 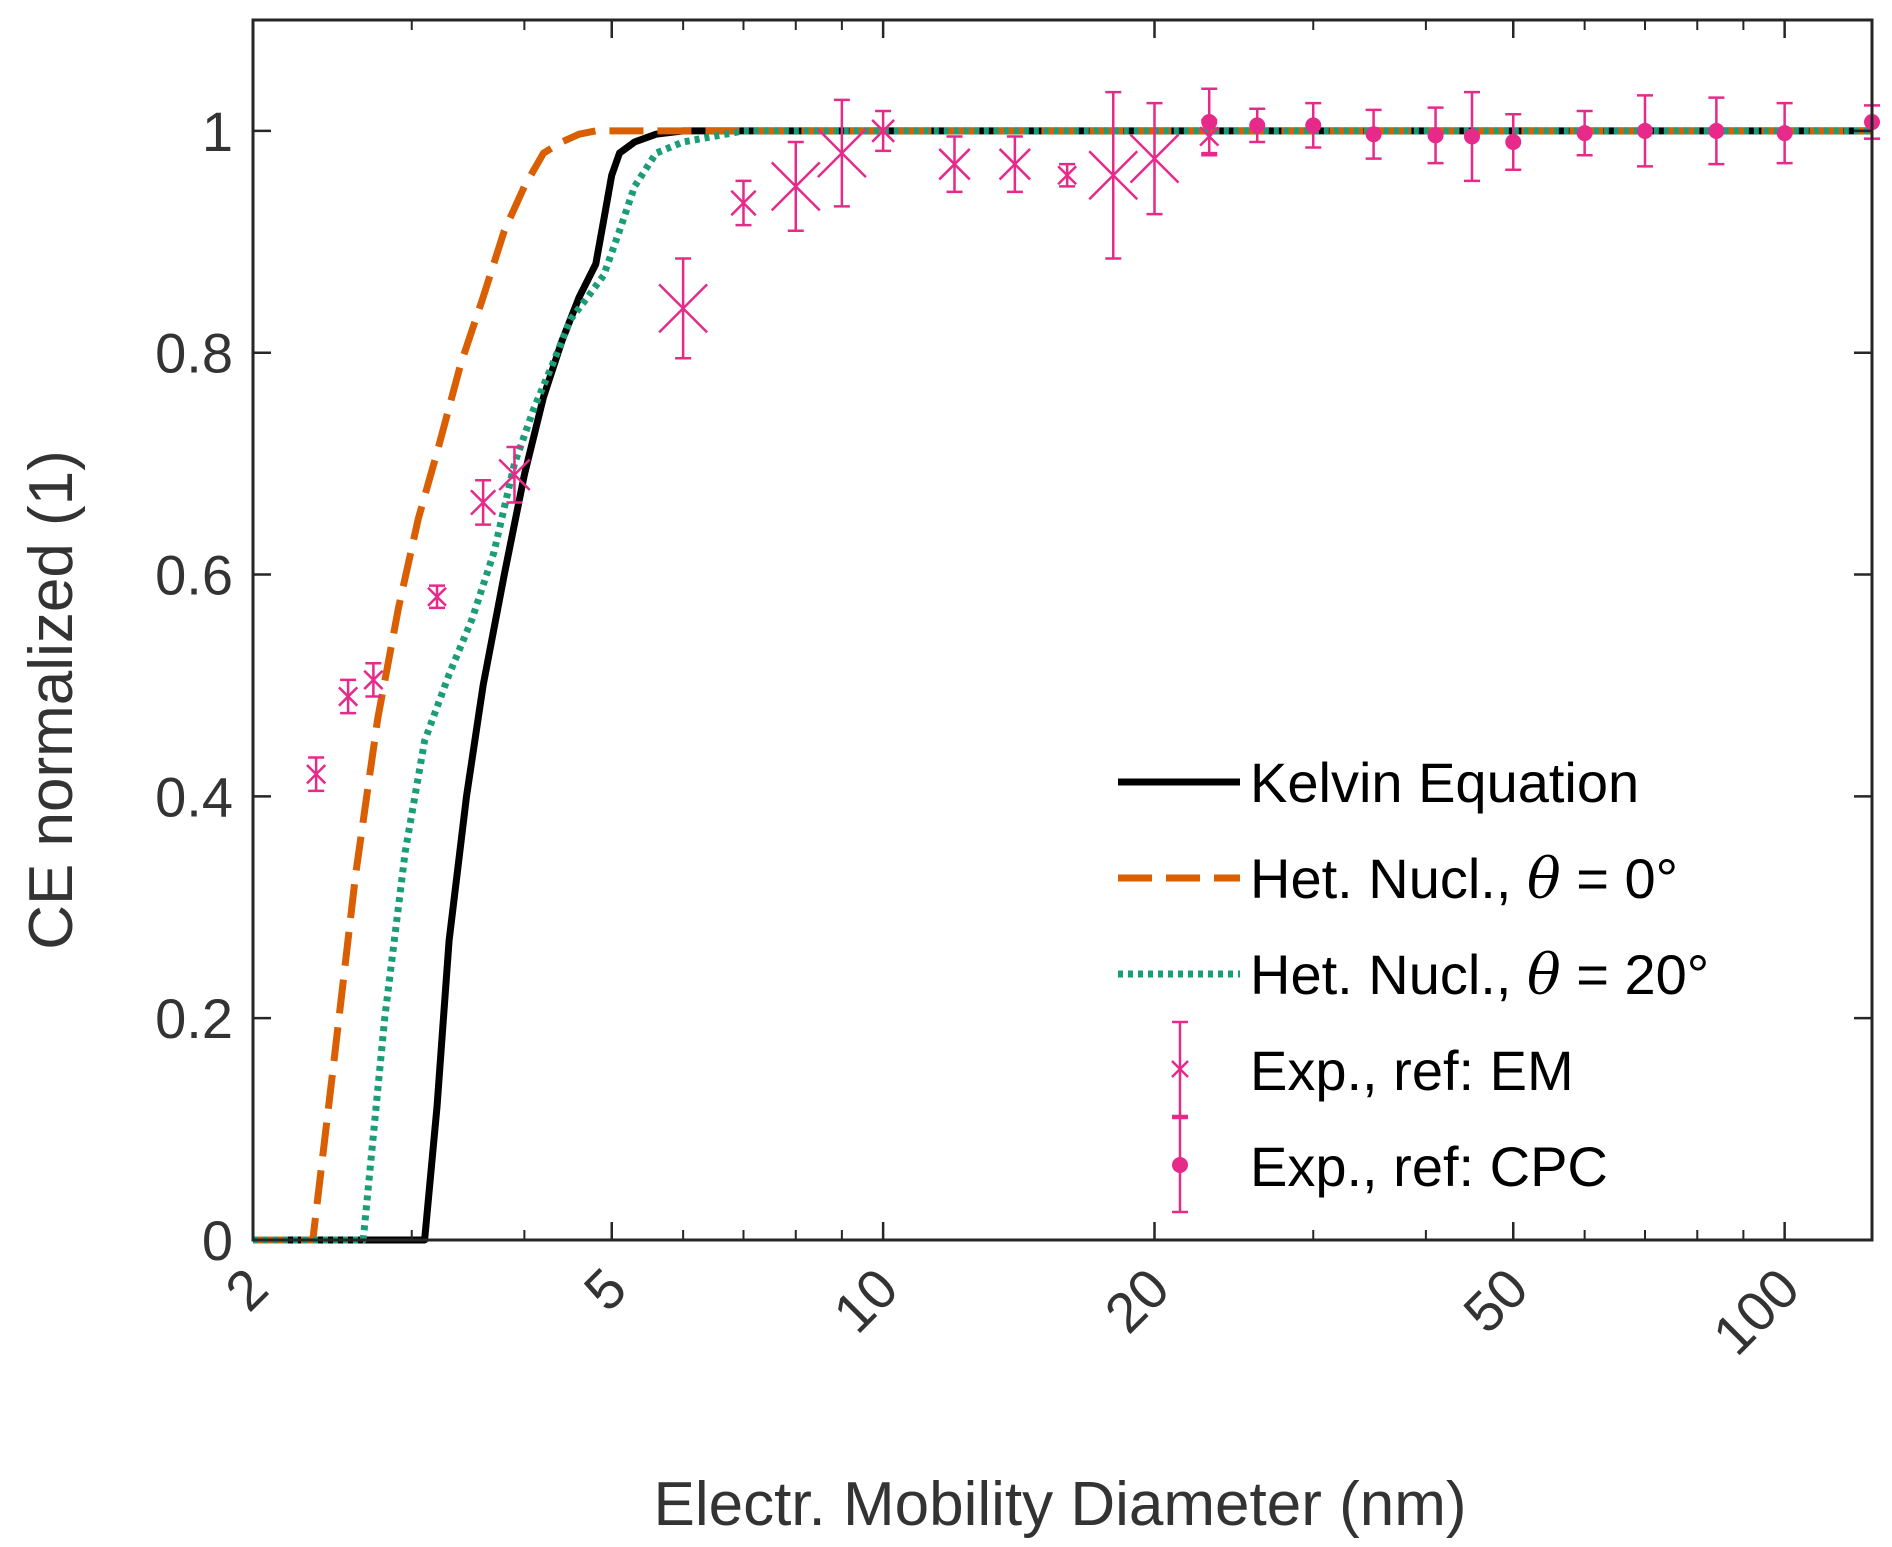 What do you see at coordinates (194, 575) in the screenshot?
I see `y-tick-label: 0.6` at bounding box center [194, 575].